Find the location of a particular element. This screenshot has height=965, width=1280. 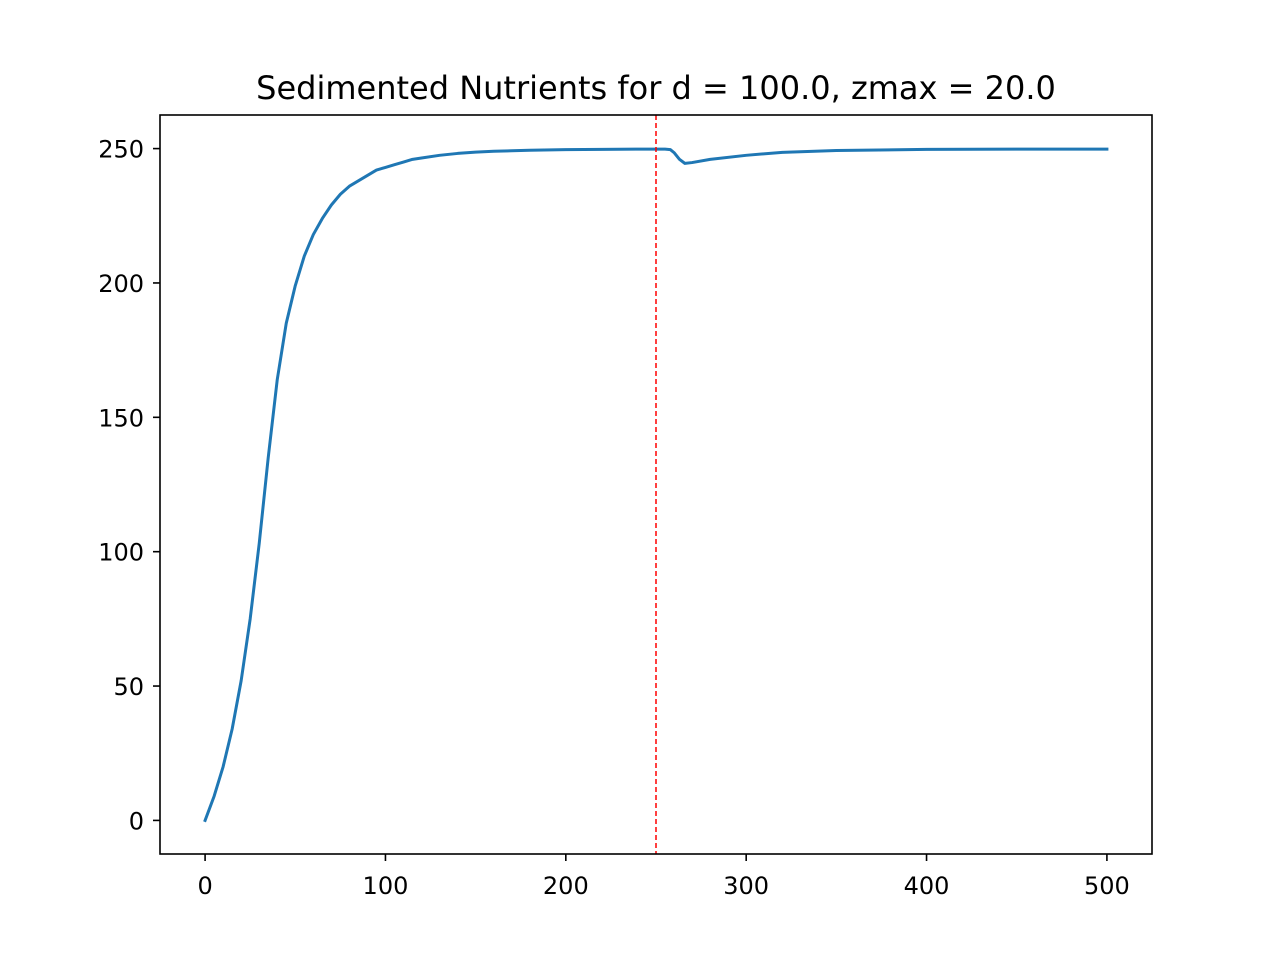

y-tick-label: 250 is located at coordinates (121, 150).